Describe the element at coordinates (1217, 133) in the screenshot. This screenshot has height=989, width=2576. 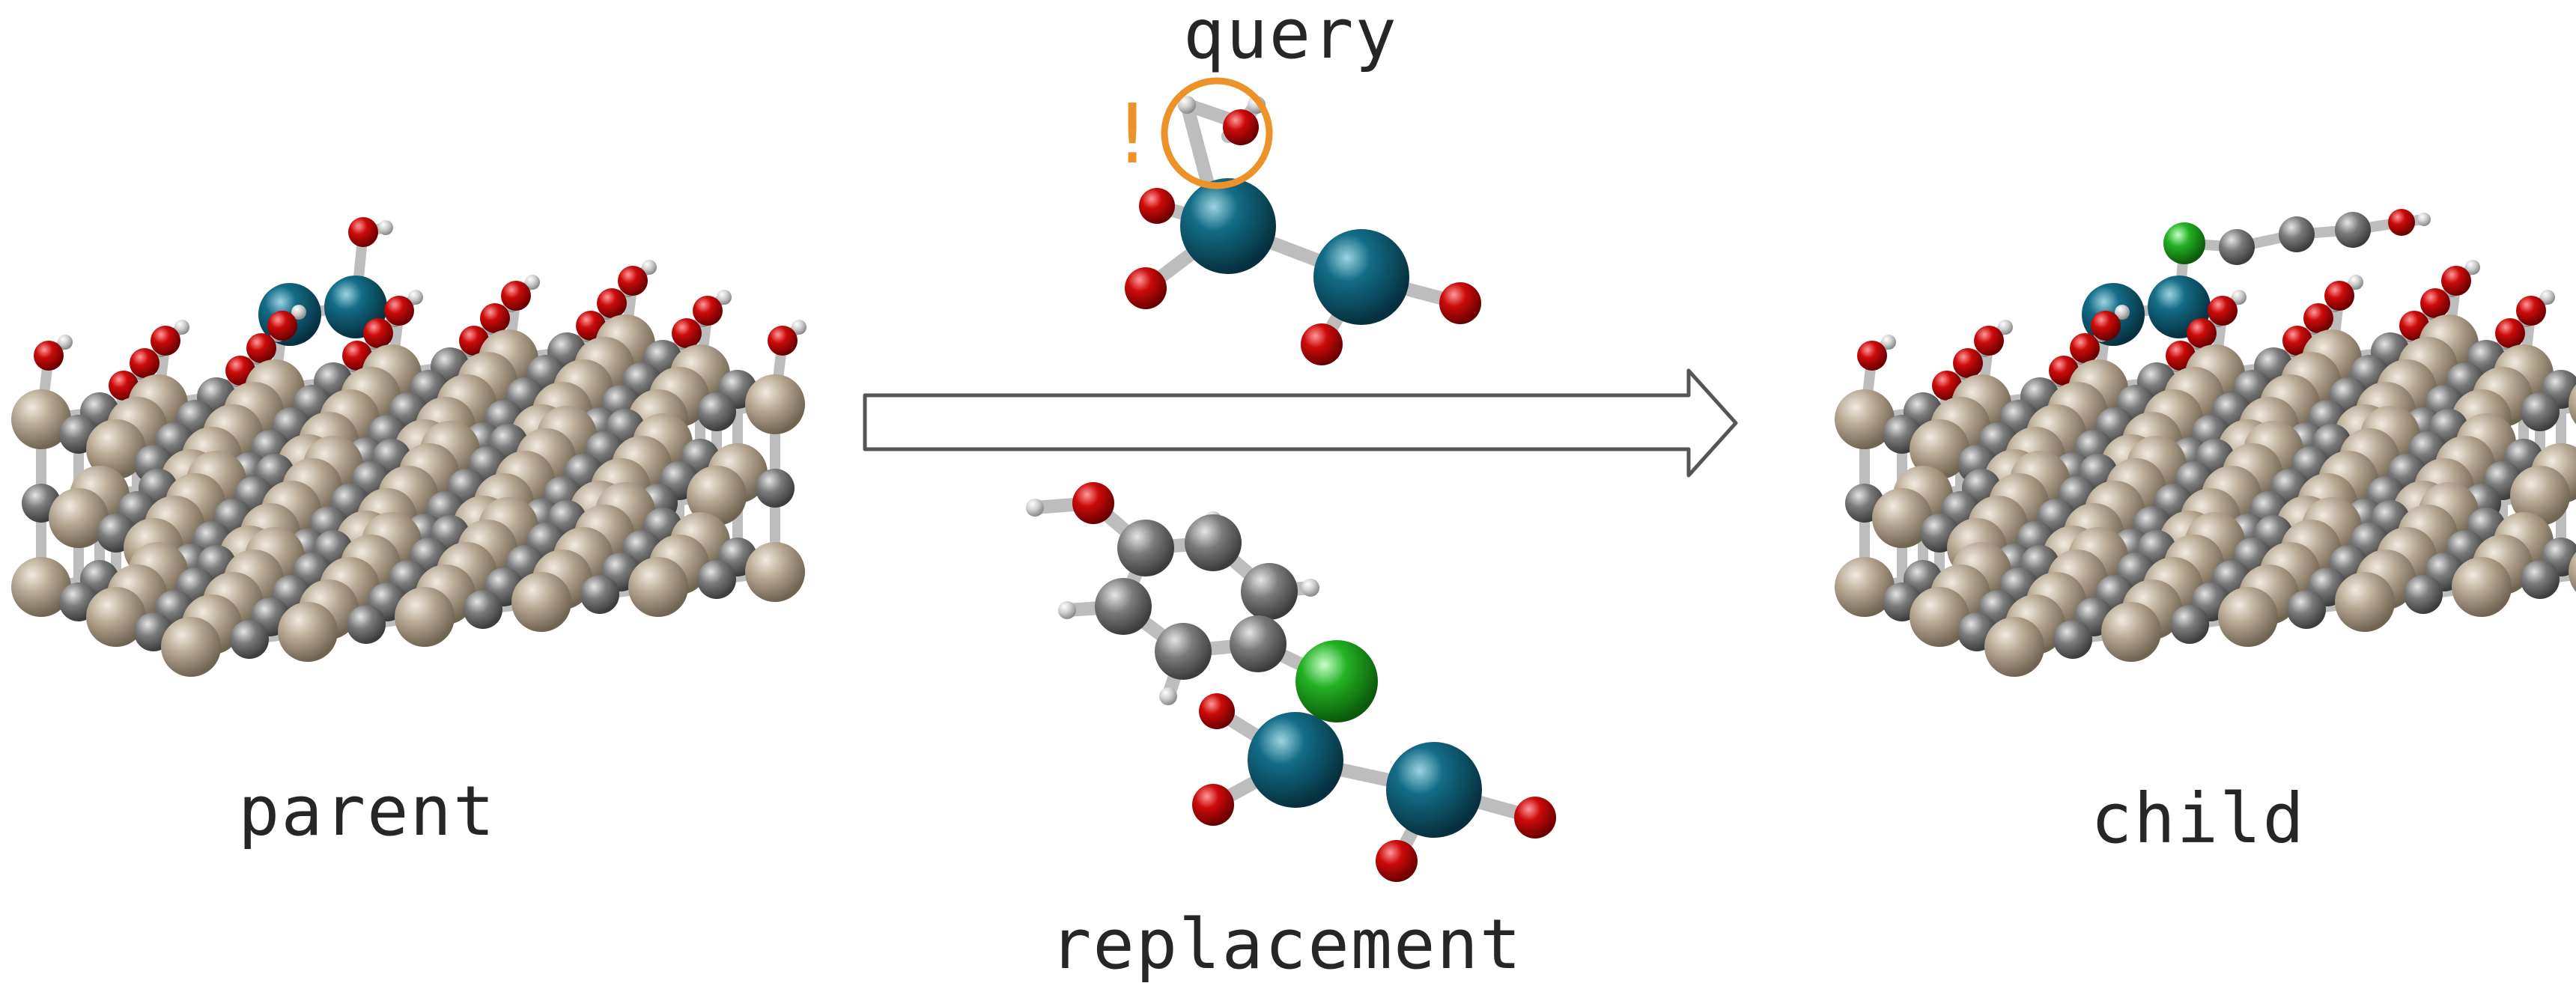
I see `highlight-circle-icon` at that location.